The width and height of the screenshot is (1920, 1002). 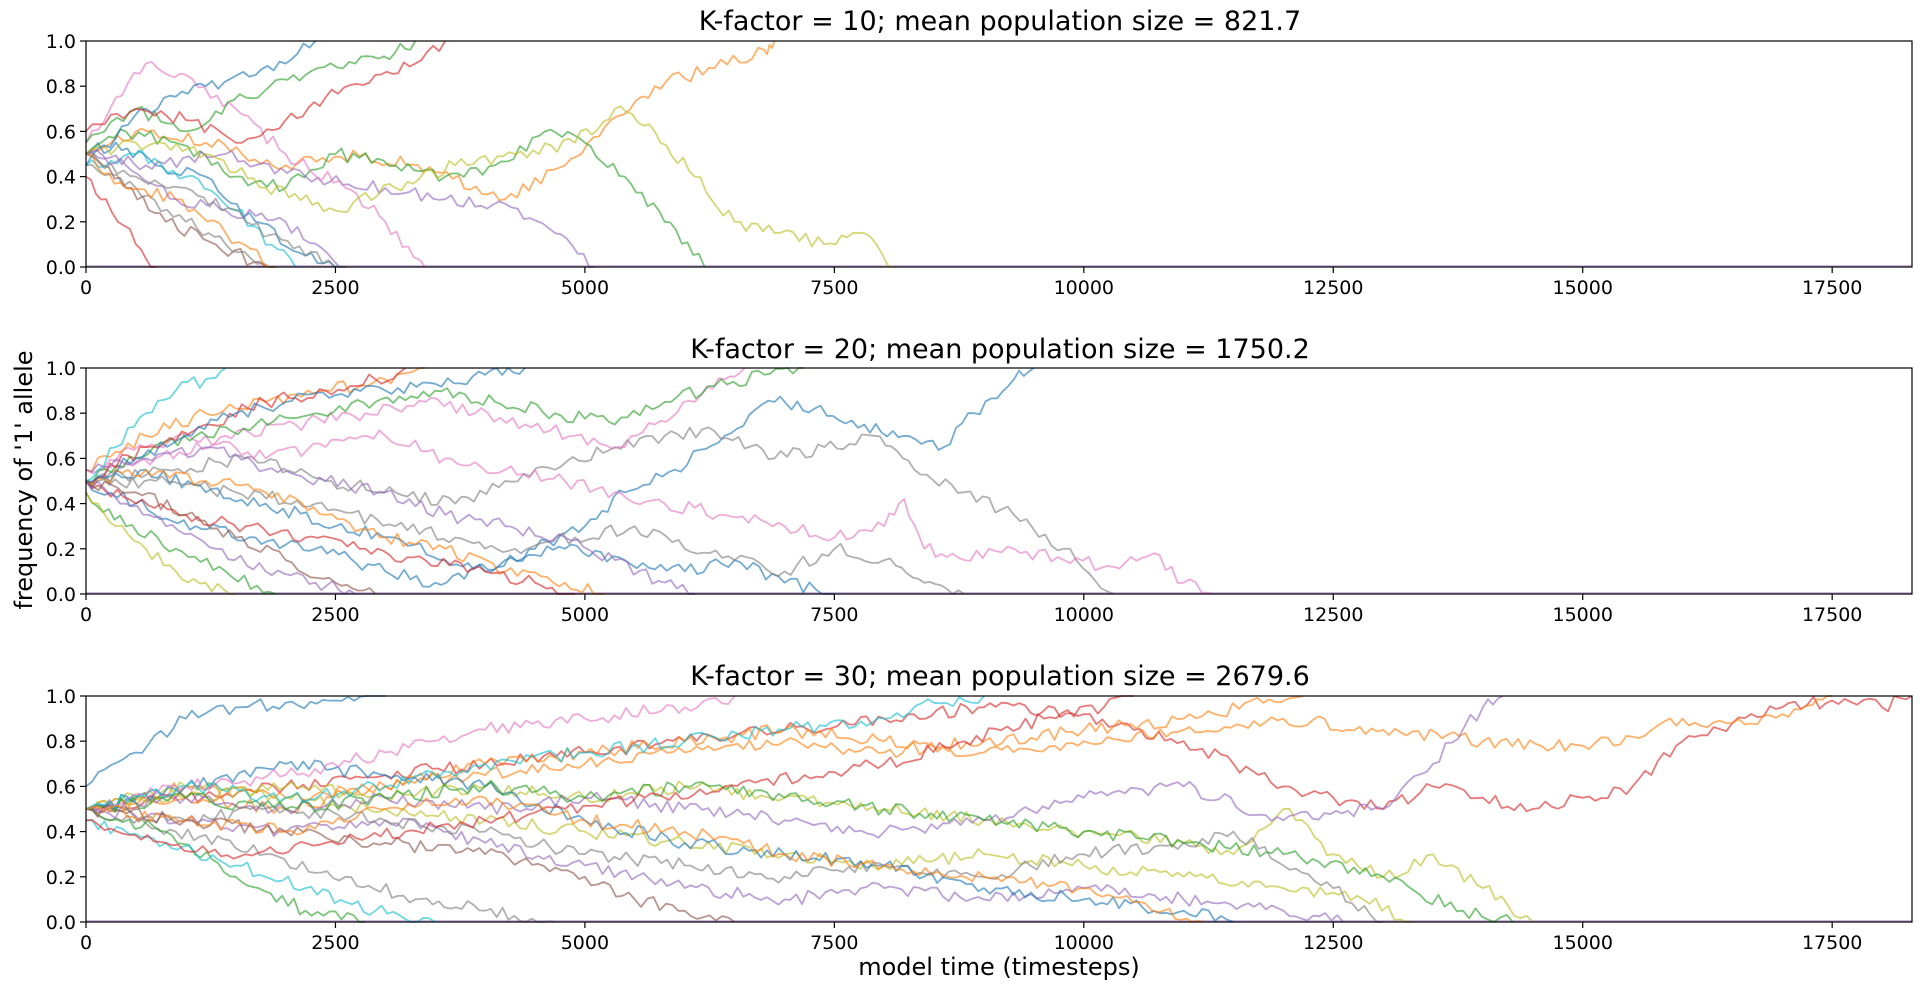 I want to click on y-axis-label: frequency of '1' allele, so click(x=24, y=479).